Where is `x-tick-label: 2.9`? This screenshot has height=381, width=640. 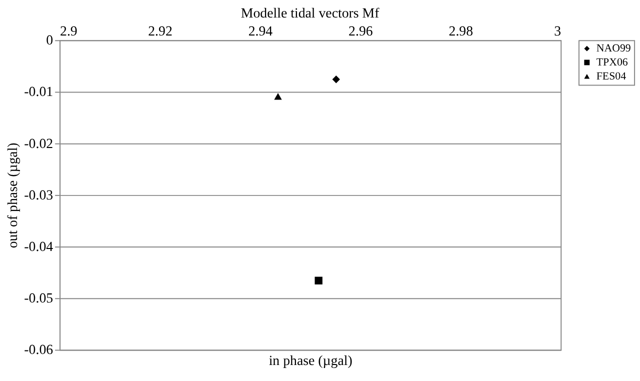
x-tick-label: 2.9 is located at coordinates (69, 32).